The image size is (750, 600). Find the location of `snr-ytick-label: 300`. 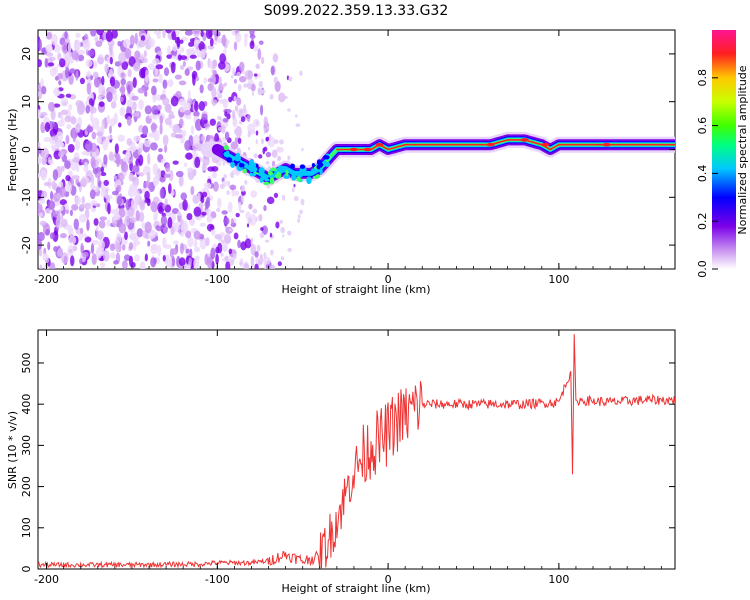

snr-ytick-label: 300 is located at coordinates (26, 445).